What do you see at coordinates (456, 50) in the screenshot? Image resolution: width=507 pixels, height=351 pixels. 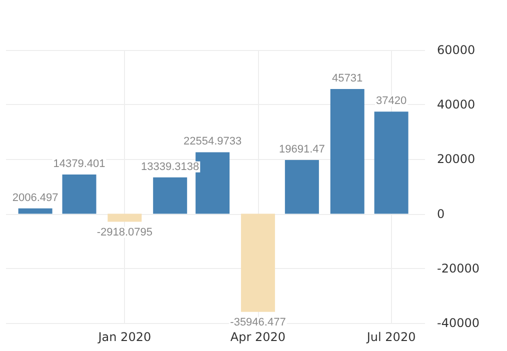 I see `y-tick-label: 60000` at bounding box center [456, 50].